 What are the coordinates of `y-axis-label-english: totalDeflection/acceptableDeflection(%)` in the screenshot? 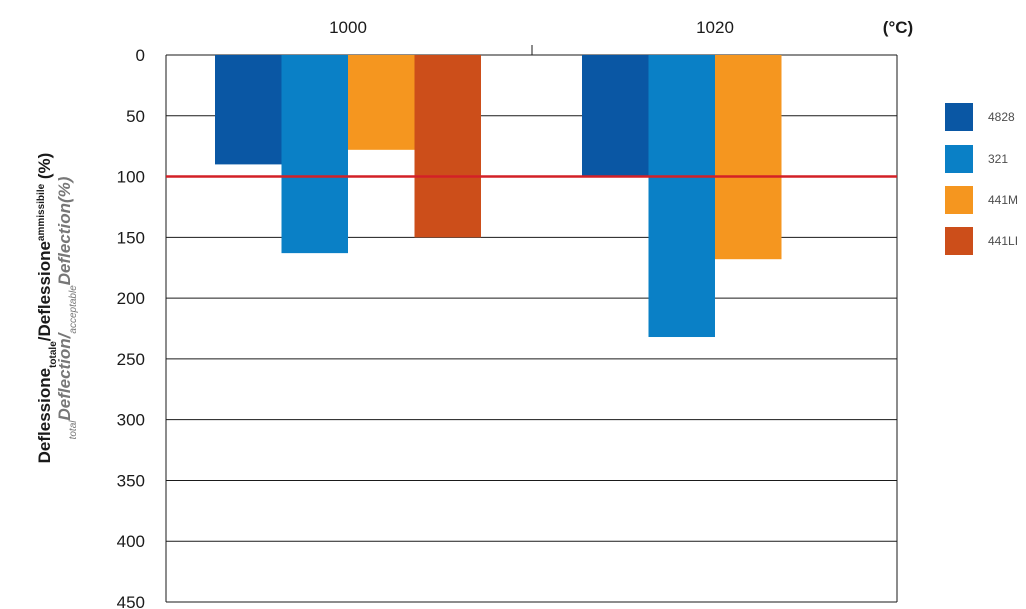 It's located at (67, 307).